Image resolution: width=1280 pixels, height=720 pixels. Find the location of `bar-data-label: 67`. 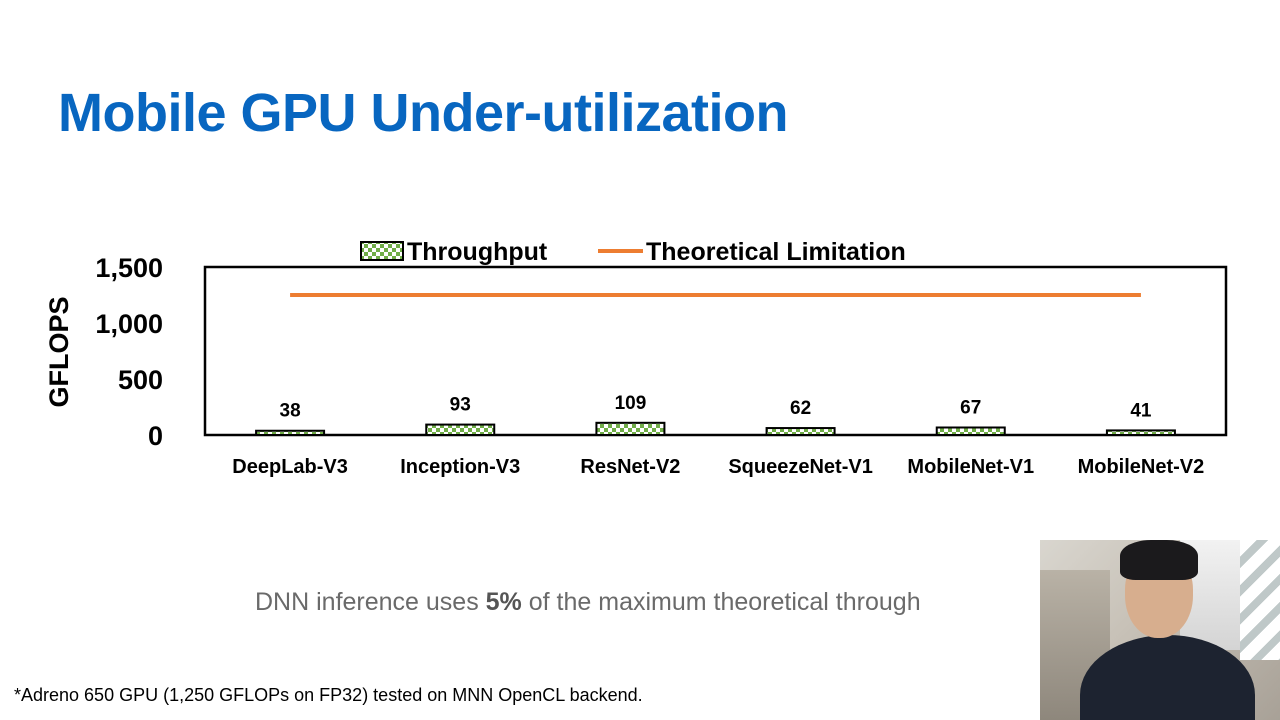

bar-data-label: 67 is located at coordinates (970, 407).